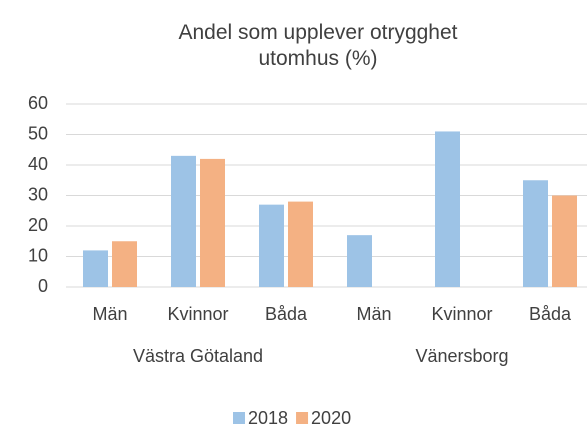  I want to click on legend-label: 2018, so click(268, 418).